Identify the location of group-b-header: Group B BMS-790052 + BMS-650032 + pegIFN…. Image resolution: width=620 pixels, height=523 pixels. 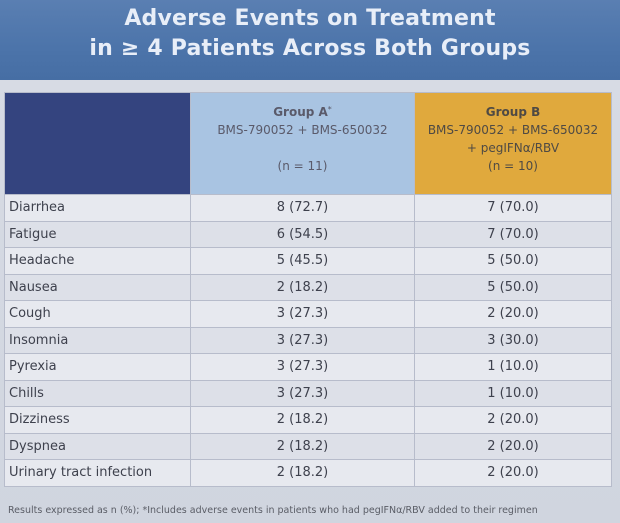
(513, 143).